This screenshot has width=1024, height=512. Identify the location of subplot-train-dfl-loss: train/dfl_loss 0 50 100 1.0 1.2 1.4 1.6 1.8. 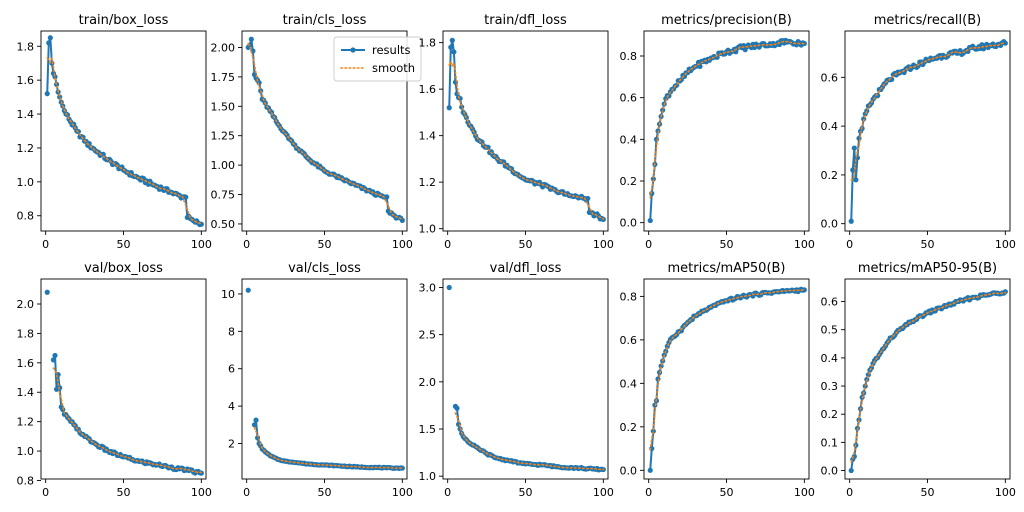
(516, 132).